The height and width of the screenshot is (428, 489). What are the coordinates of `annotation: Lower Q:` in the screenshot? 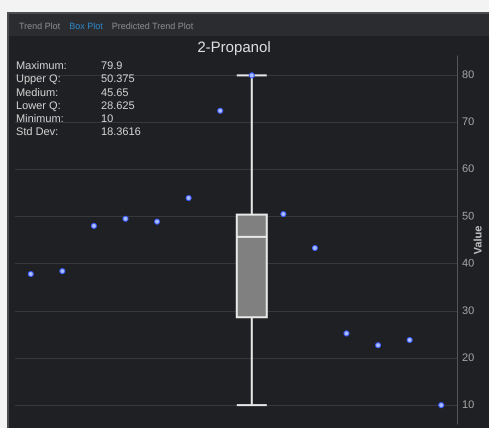 It's located at (39, 107).